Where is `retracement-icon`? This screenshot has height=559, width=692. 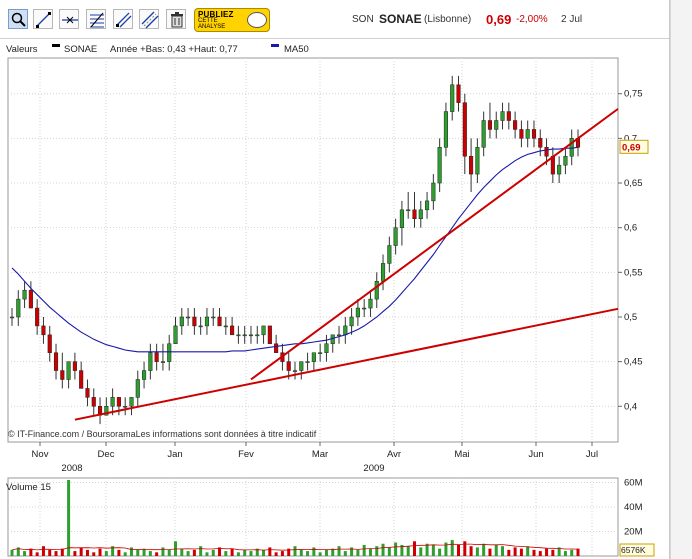 retracement-icon is located at coordinates (96, 19).